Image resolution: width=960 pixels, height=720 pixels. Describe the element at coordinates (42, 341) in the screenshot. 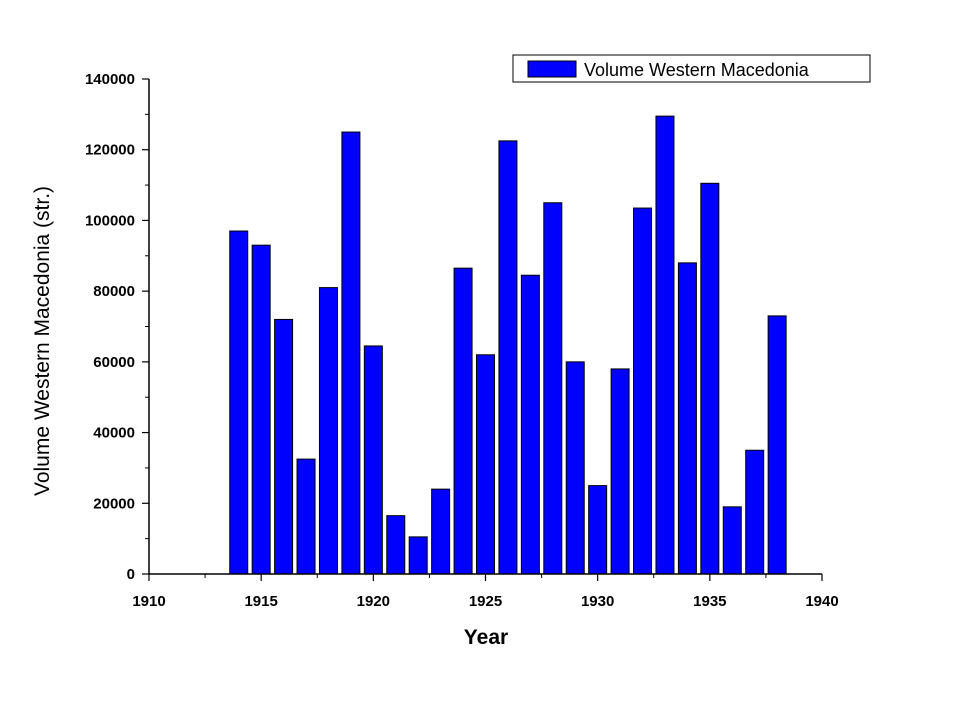

I see `y-axis-title: Volume Western Macedonia (str.)` at that location.